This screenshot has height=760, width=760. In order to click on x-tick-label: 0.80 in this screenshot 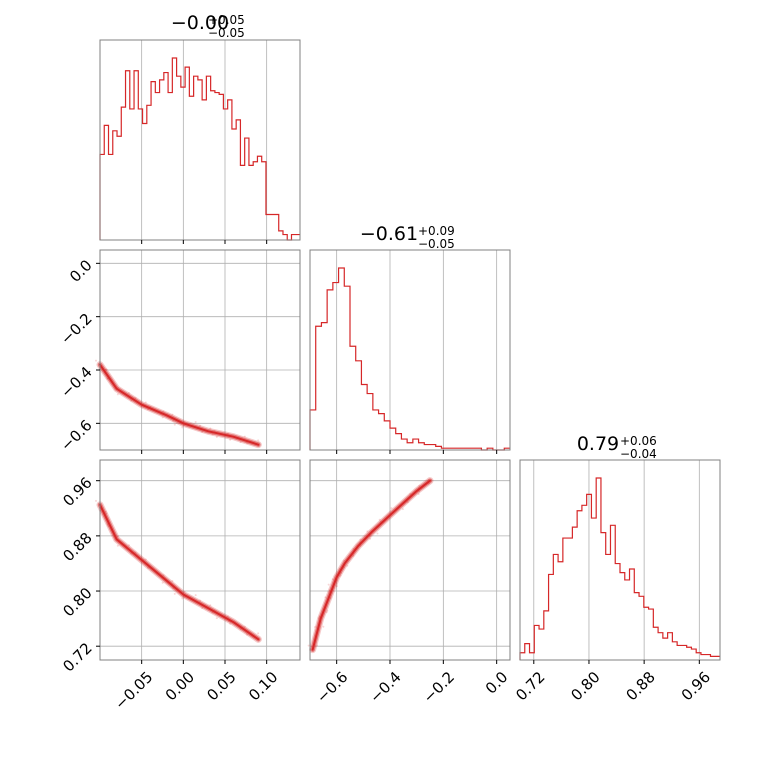, I will do `click(585, 686)`.